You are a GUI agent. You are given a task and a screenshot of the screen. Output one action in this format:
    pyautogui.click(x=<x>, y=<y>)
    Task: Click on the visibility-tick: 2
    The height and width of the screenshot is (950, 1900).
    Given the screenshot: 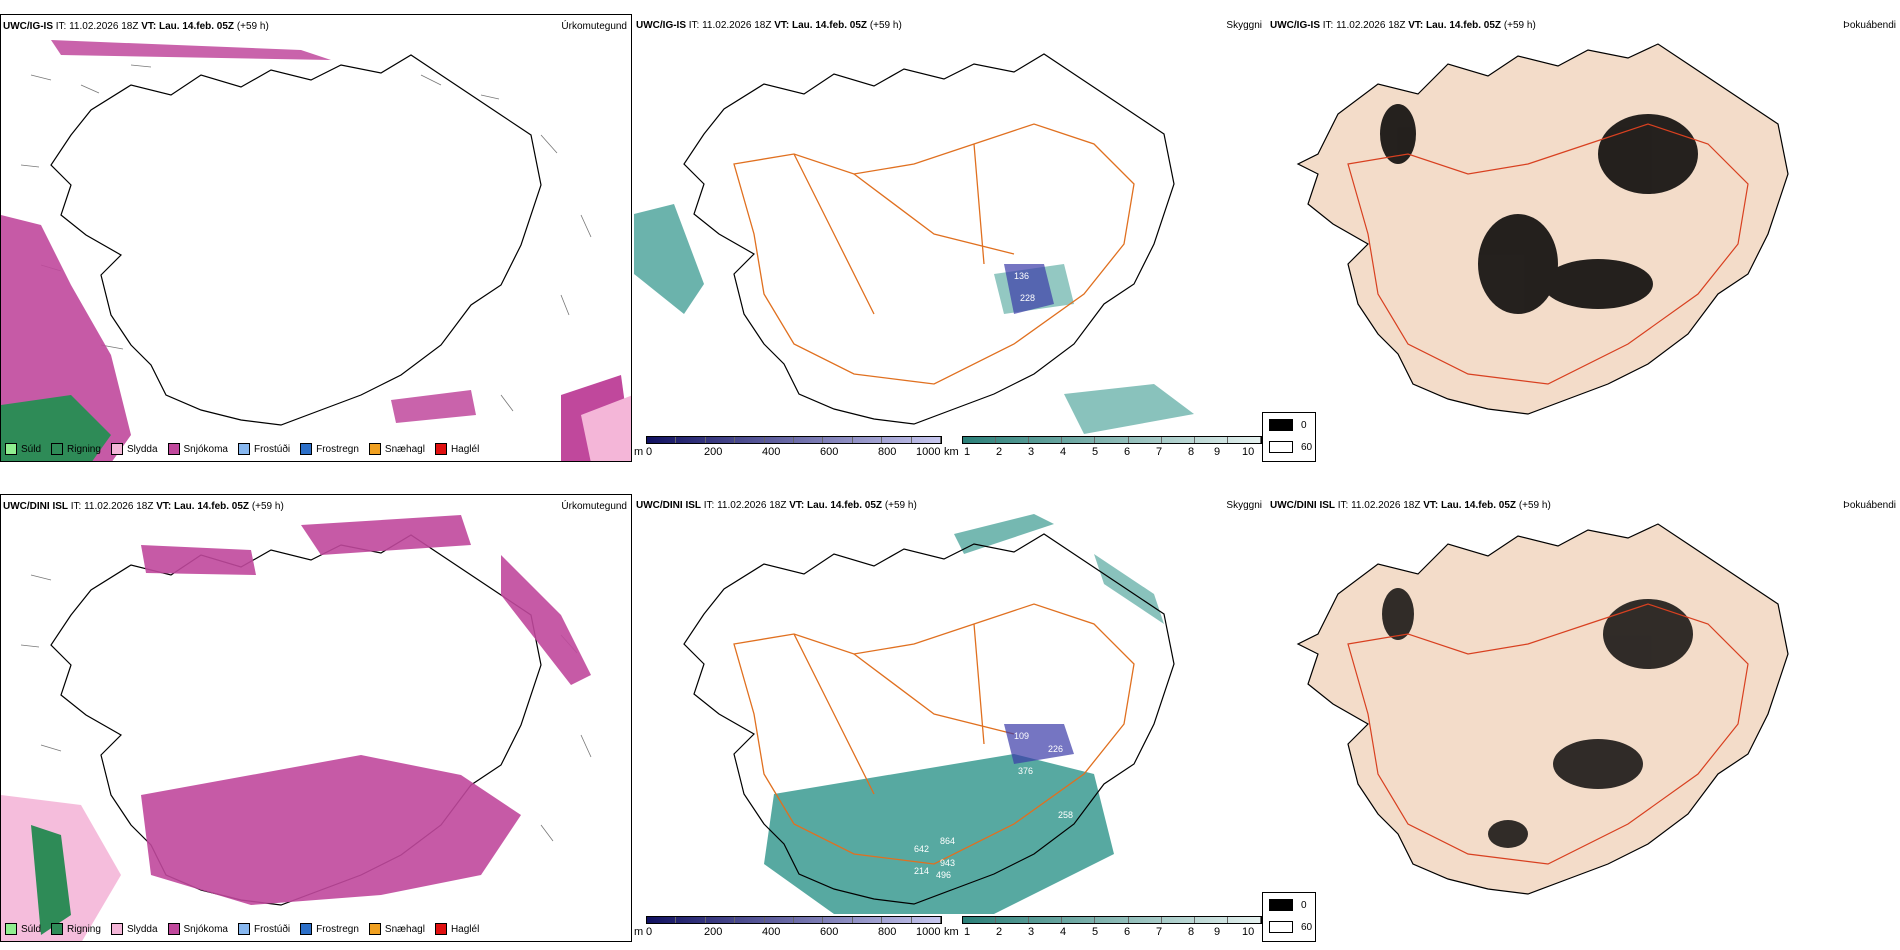 What is the action you would take?
    pyautogui.click(x=999, y=932)
    